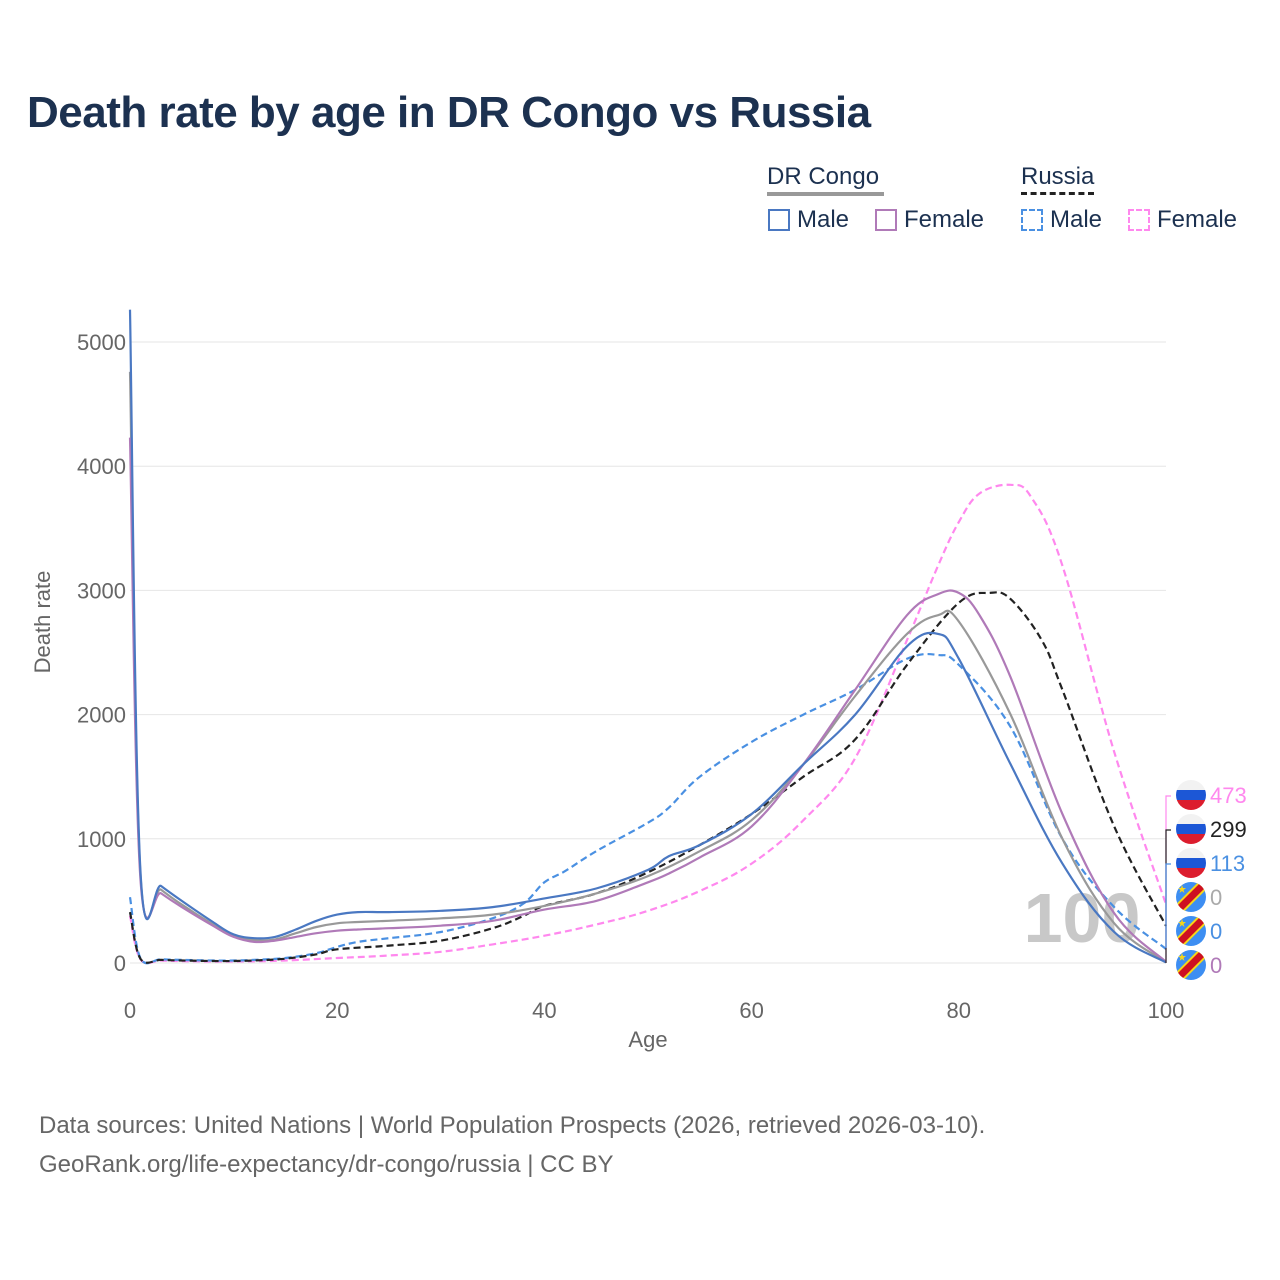 Image resolution: width=1280 pixels, height=1280 pixels. What do you see at coordinates (1166, 1010) in the screenshot?
I see `x-tick-label: 100` at bounding box center [1166, 1010].